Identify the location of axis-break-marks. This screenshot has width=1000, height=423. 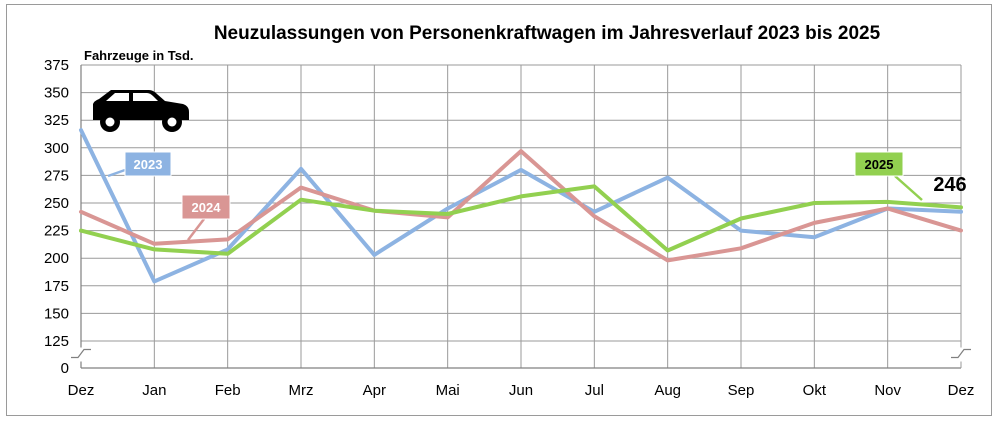
(521, 354).